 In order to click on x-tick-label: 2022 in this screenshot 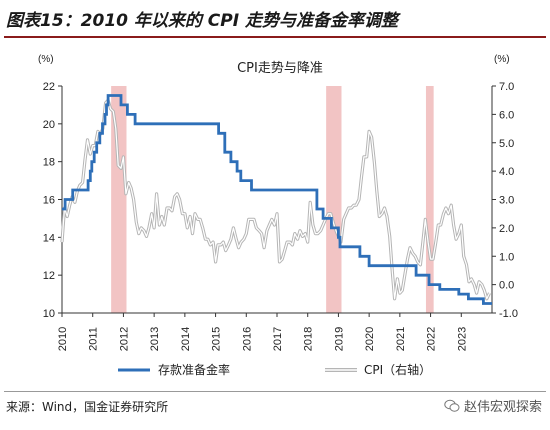, I will do `click(432, 339)`.